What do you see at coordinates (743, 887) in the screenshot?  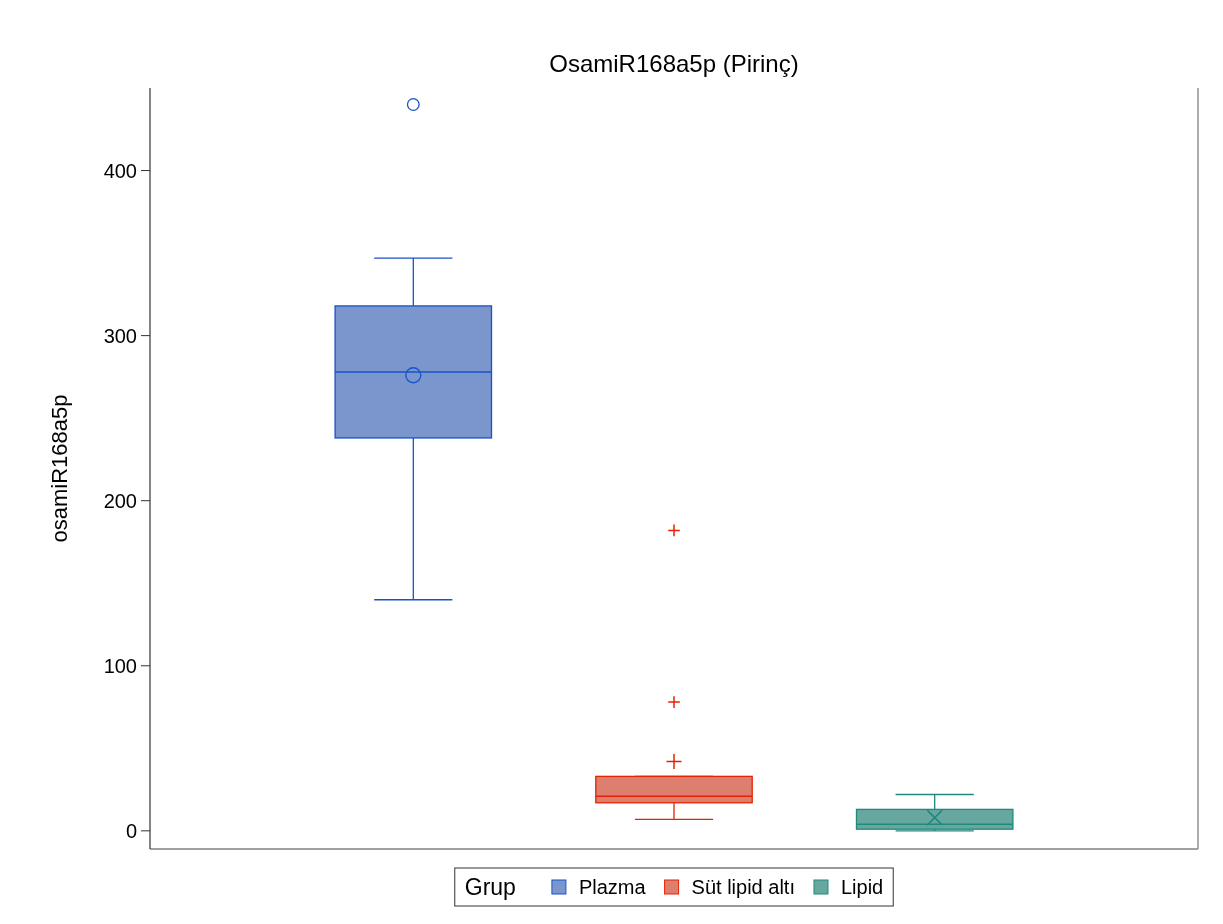 I see `legend-label: Süt lipid altı` at bounding box center [743, 887].